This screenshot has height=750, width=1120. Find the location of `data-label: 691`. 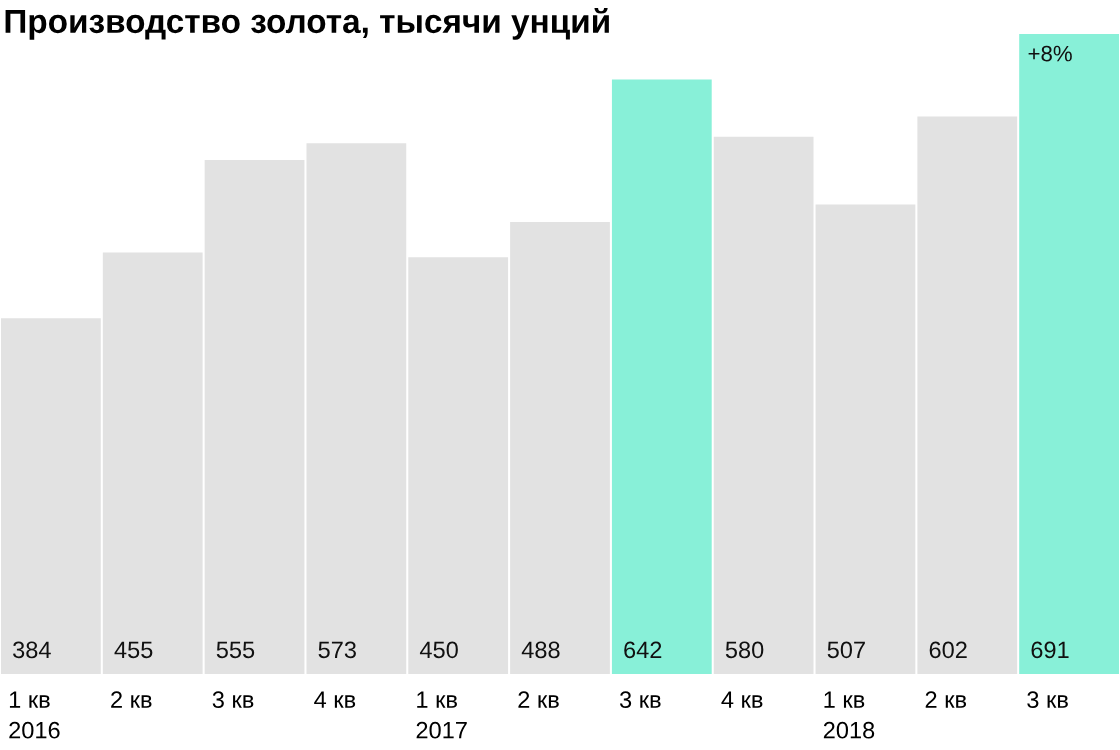

data-label: 691 is located at coordinates (1050, 650).